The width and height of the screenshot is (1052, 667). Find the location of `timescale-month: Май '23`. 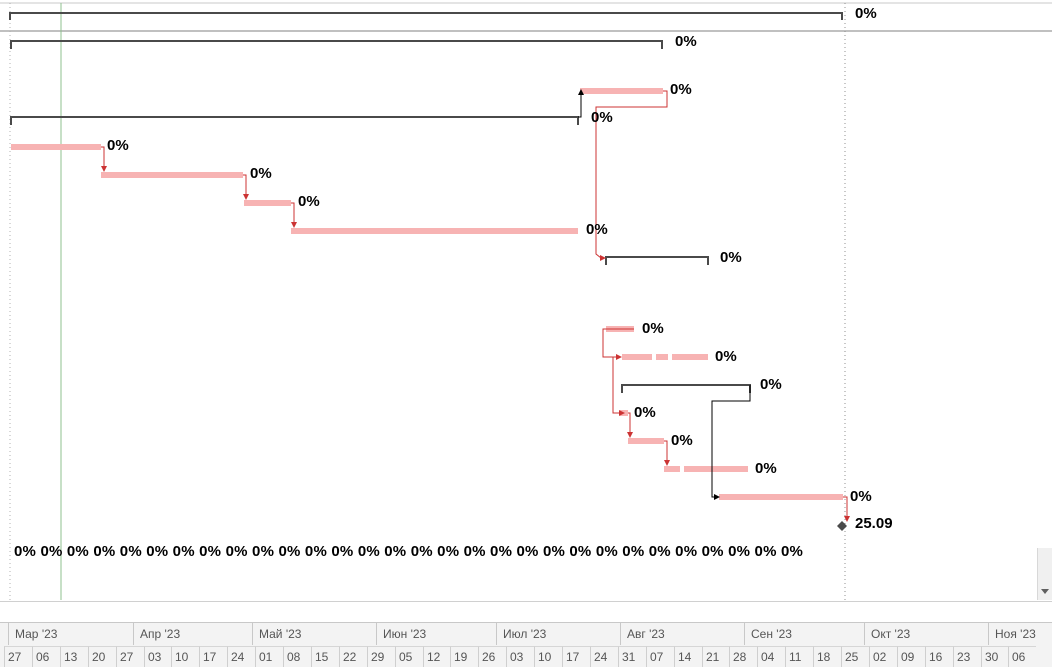

timescale-month: Май '23 is located at coordinates (314, 634).